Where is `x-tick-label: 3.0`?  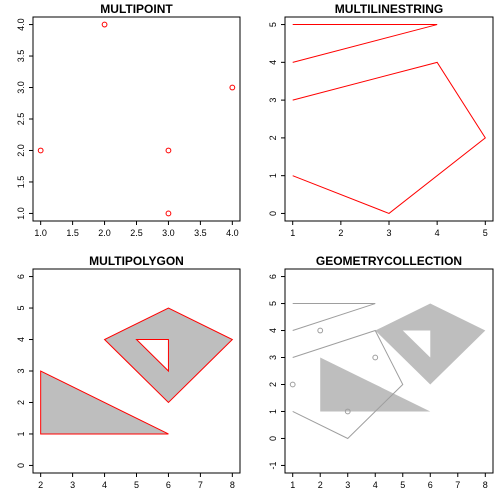
x-tick-label: 3.0 is located at coordinates (168, 233).